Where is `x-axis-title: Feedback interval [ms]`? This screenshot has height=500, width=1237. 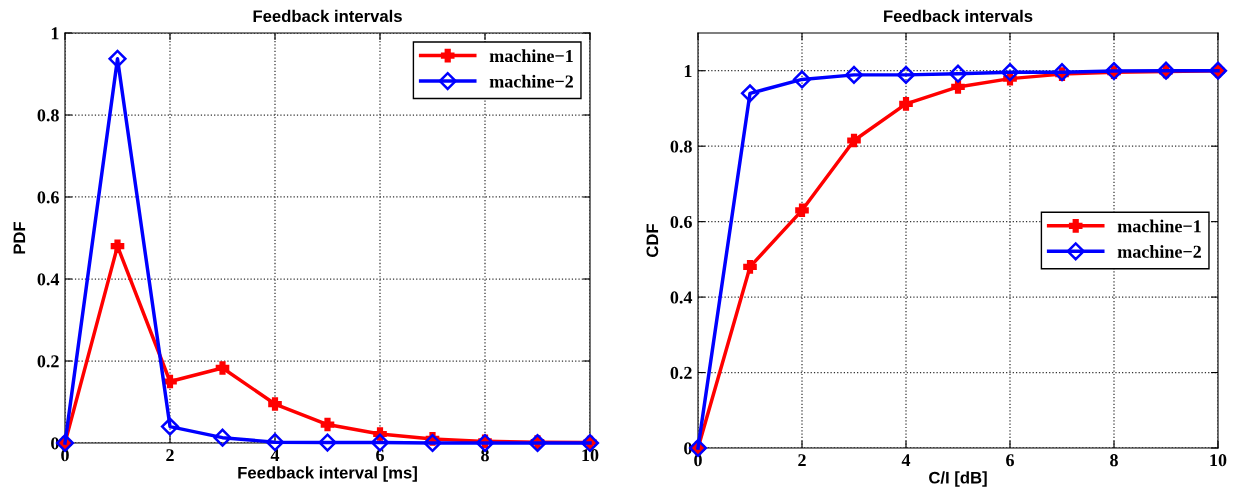
x-axis-title: Feedback interval [ms] is located at coordinates (327, 474).